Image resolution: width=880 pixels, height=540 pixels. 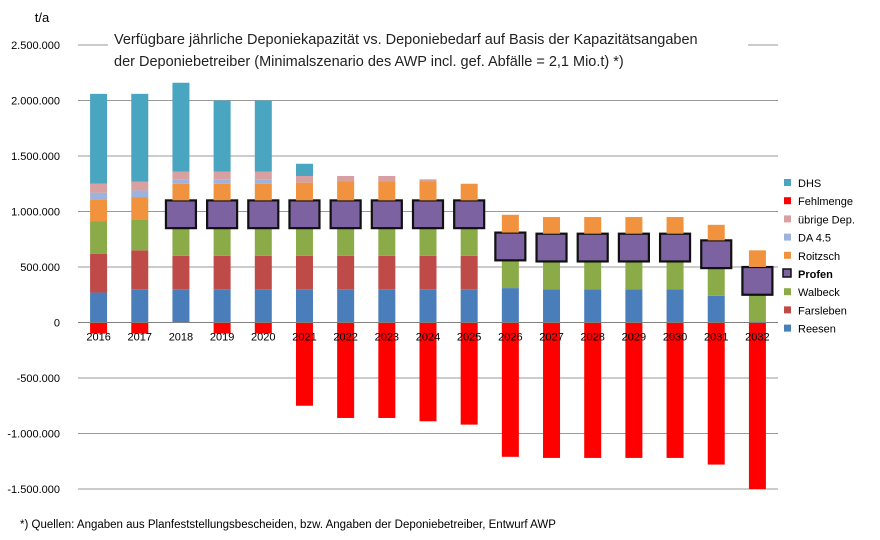 I want to click on x-tick-label: 2032, so click(x=757, y=338).